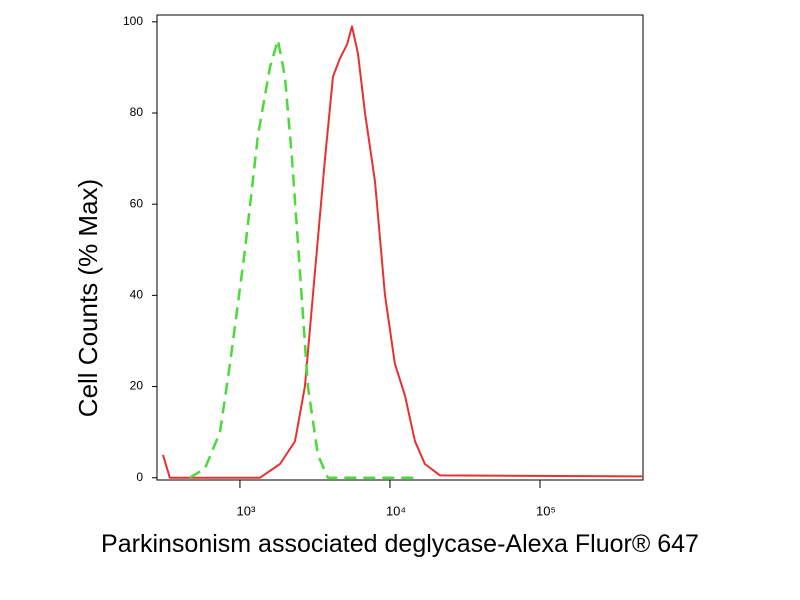  What do you see at coordinates (137, 386) in the screenshot?
I see `y-tick-label: 20` at bounding box center [137, 386].